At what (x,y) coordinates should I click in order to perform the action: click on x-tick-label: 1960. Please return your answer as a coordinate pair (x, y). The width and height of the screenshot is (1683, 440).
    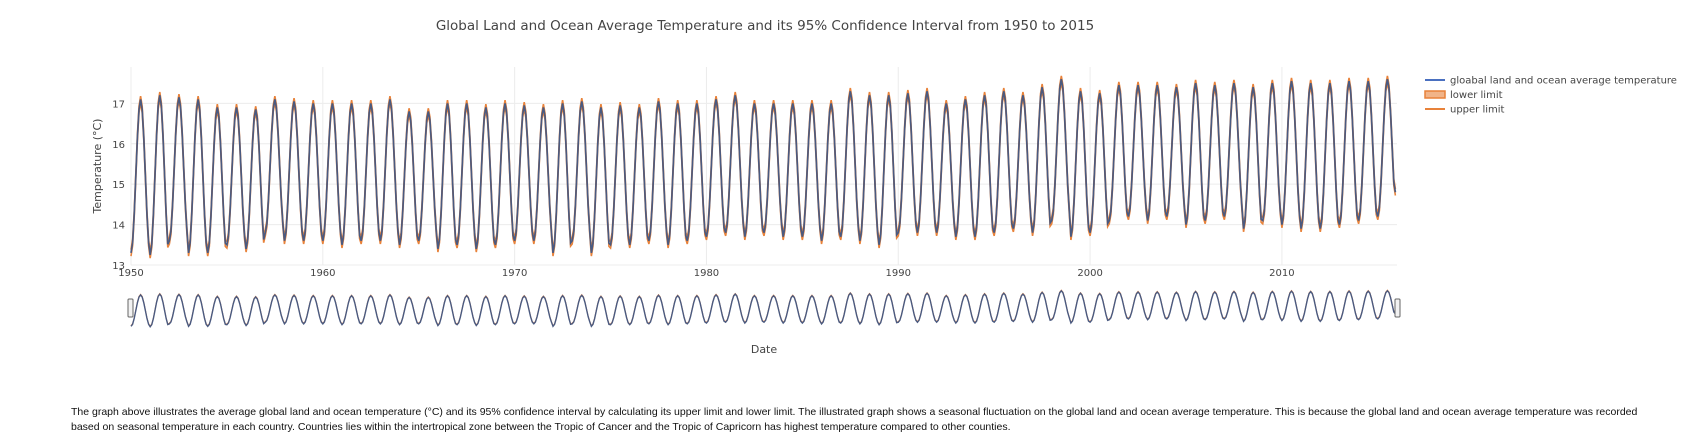
    Looking at the image, I should click on (322, 273).